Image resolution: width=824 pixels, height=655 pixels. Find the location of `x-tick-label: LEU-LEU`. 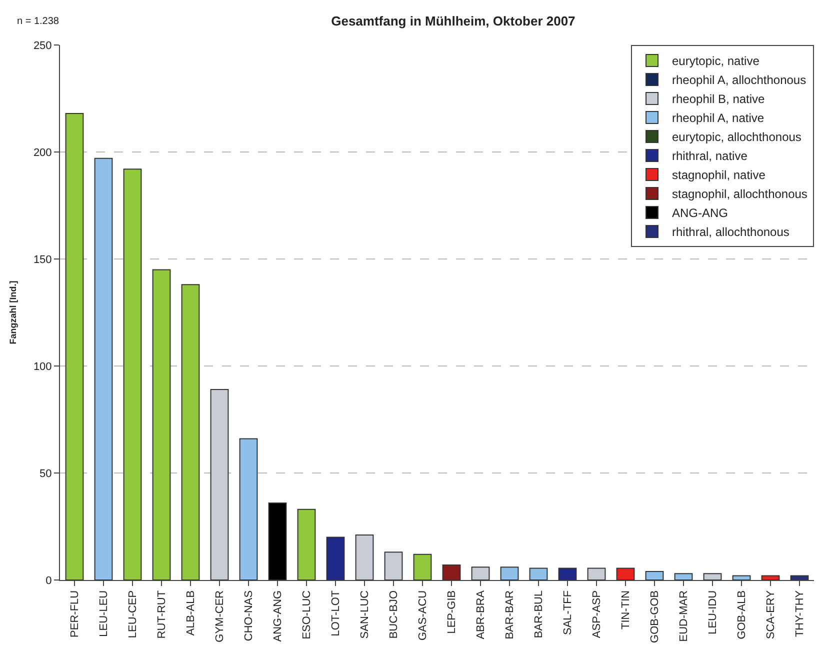

x-tick-label: LEU-LEU is located at coordinates (104, 613).